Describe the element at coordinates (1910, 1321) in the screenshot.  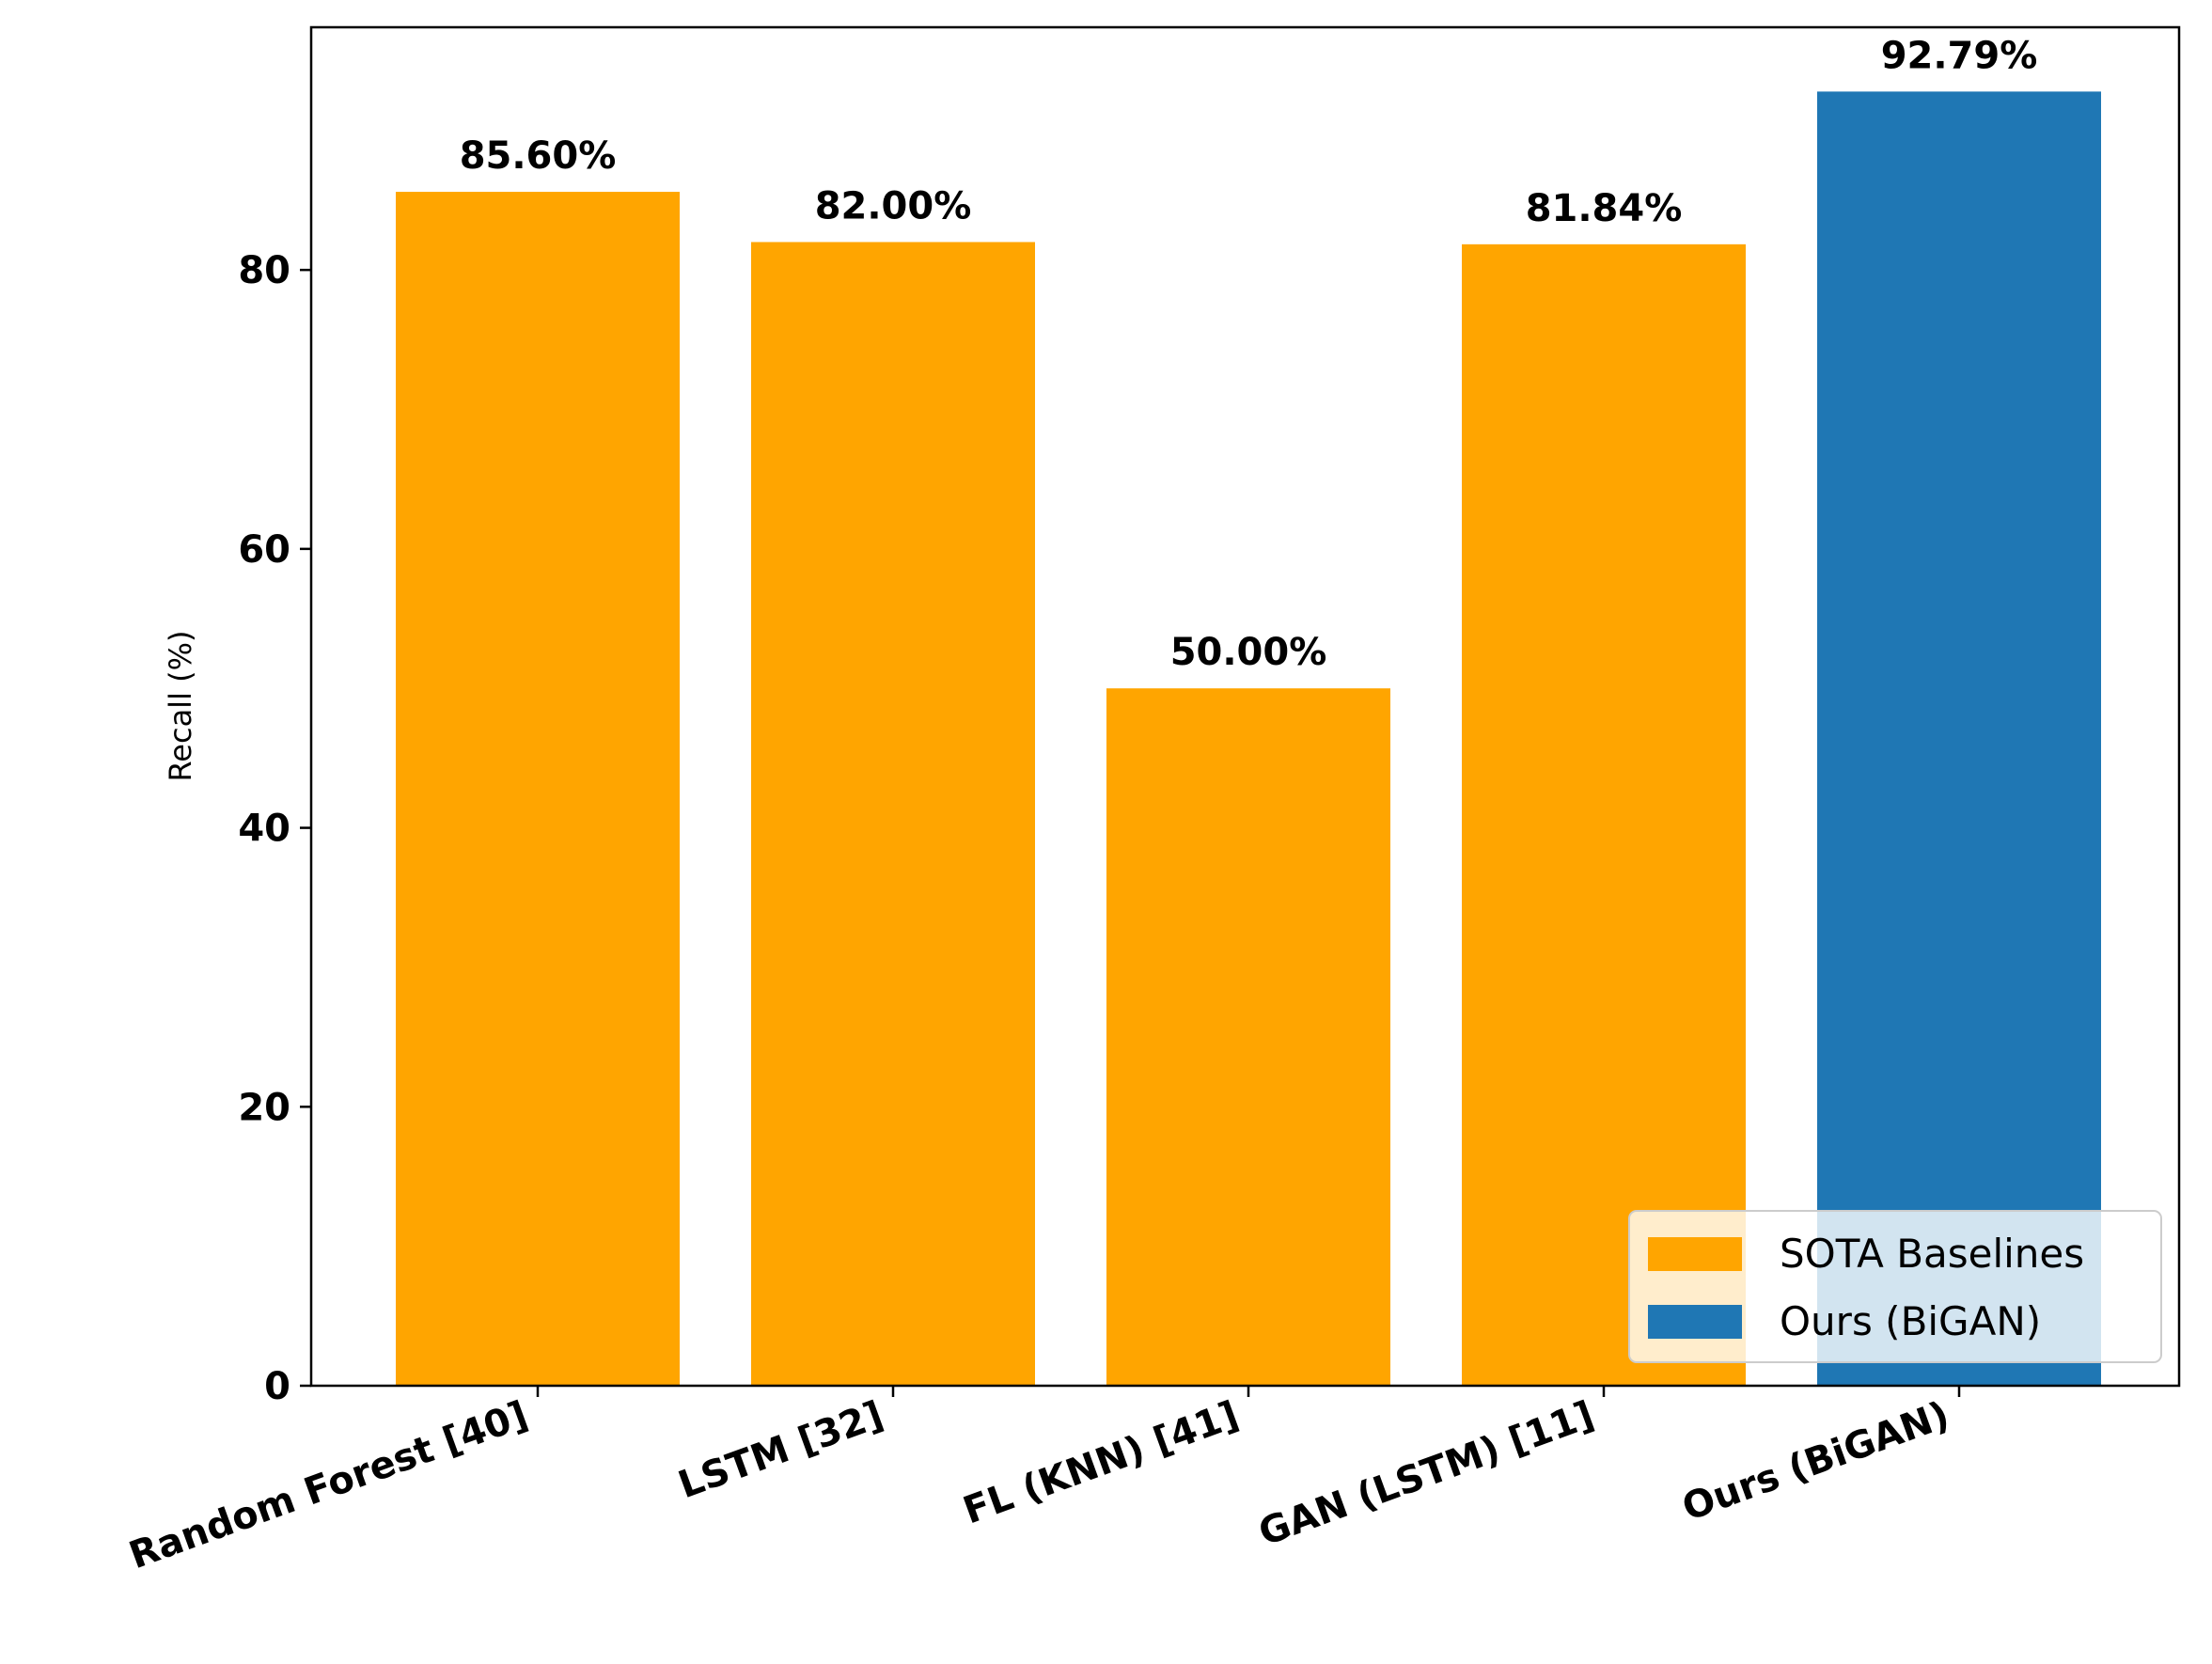
I see `legend-label-1: Ours (BiGAN)` at that location.